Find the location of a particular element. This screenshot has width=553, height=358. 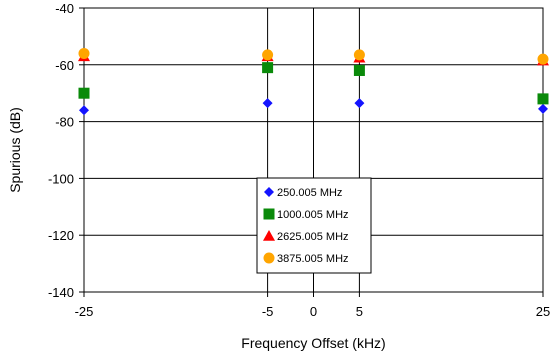

y-axis-ticks: -140 -120 -100 -80 -60 -40 is located at coordinates (66, 150).